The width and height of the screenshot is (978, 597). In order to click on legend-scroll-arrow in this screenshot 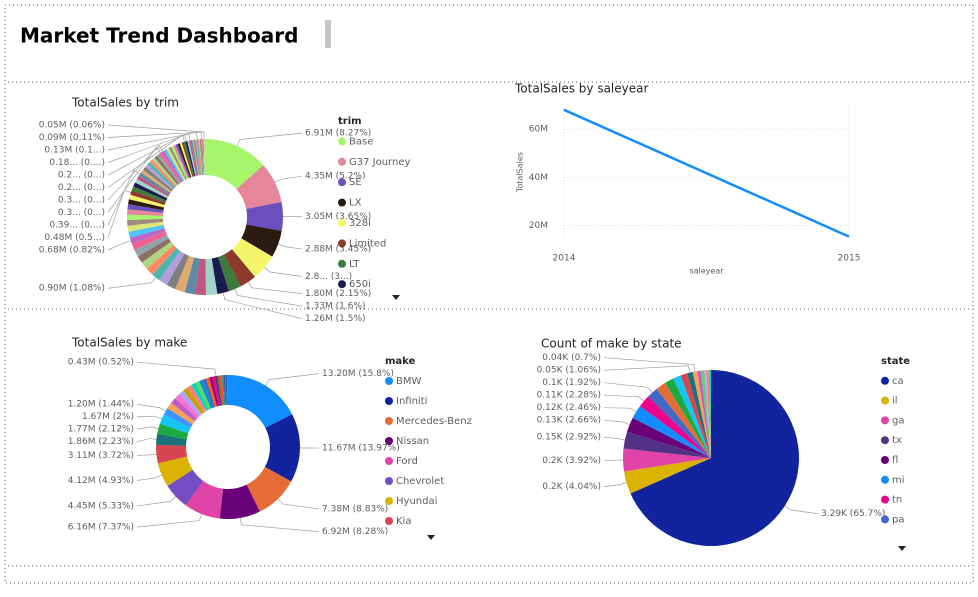, I will do `click(902, 548)`.